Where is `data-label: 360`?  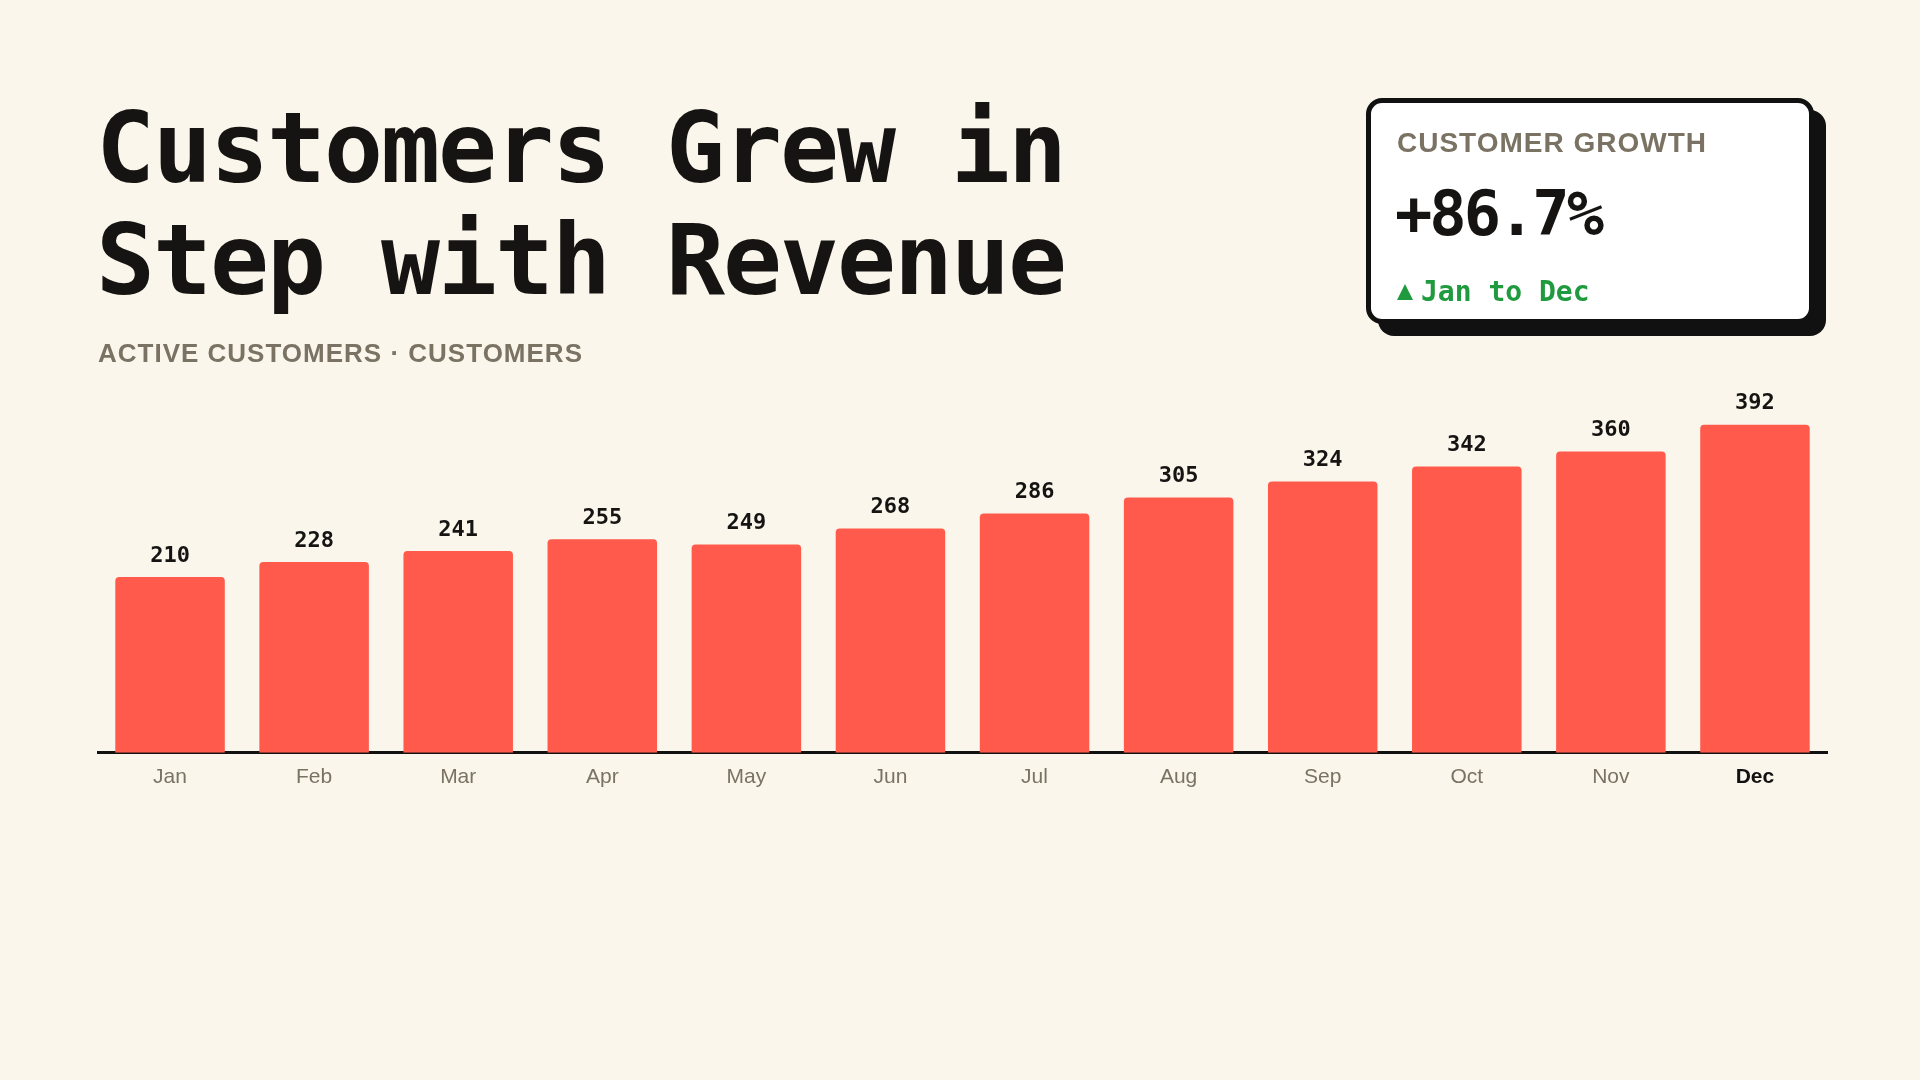
data-label: 360 is located at coordinates (1611, 429).